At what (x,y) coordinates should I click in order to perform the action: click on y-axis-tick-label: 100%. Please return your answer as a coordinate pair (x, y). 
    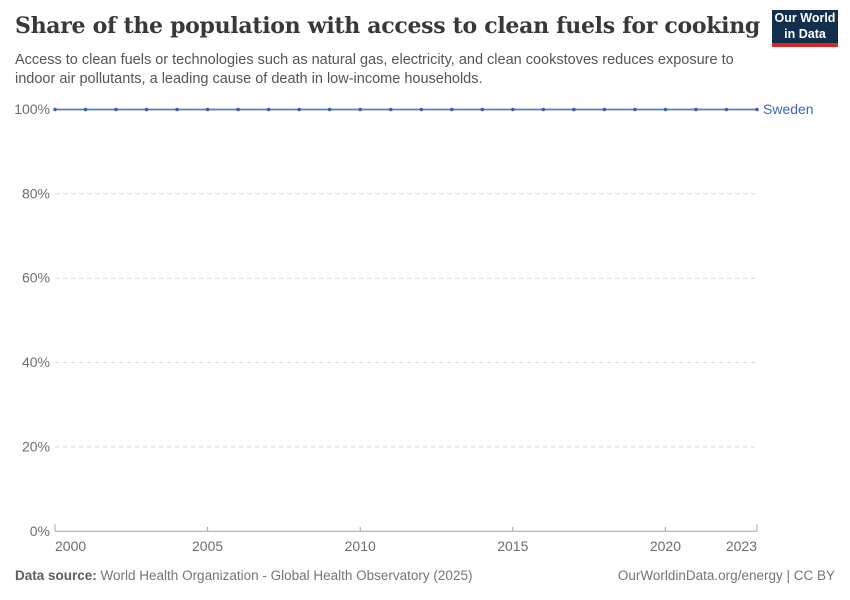
    Looking at the image, I should click on (32, 109).